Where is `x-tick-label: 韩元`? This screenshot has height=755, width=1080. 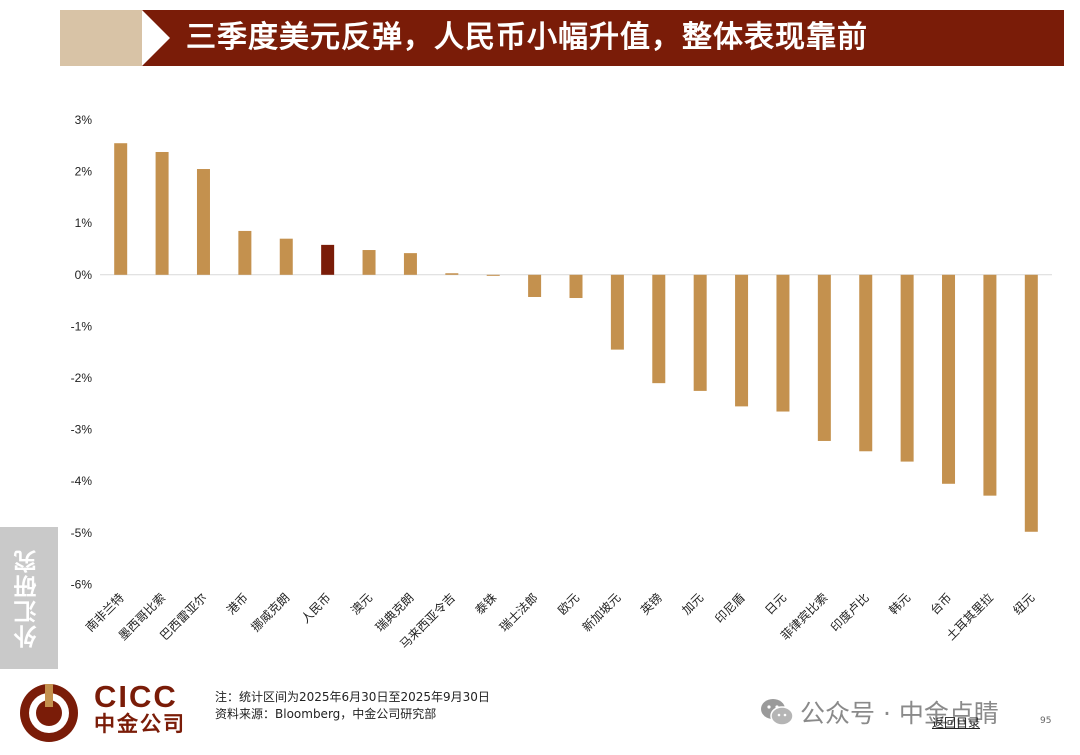
x-tick-label: 韩元 is located at coordinates (900, 604).